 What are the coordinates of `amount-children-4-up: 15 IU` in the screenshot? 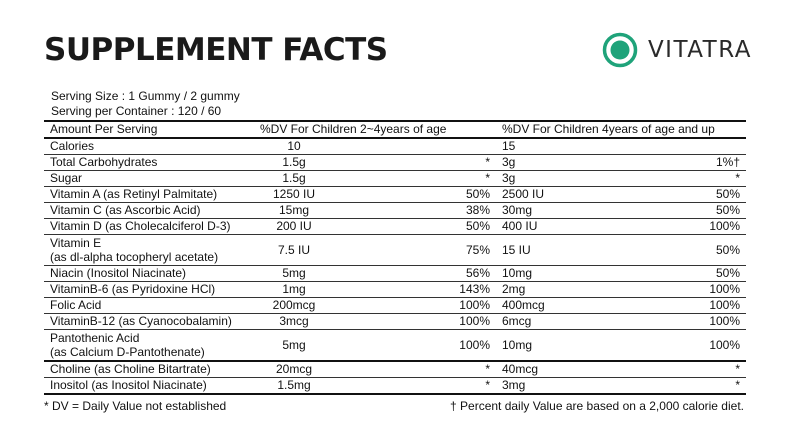 It's located at (536, 250).